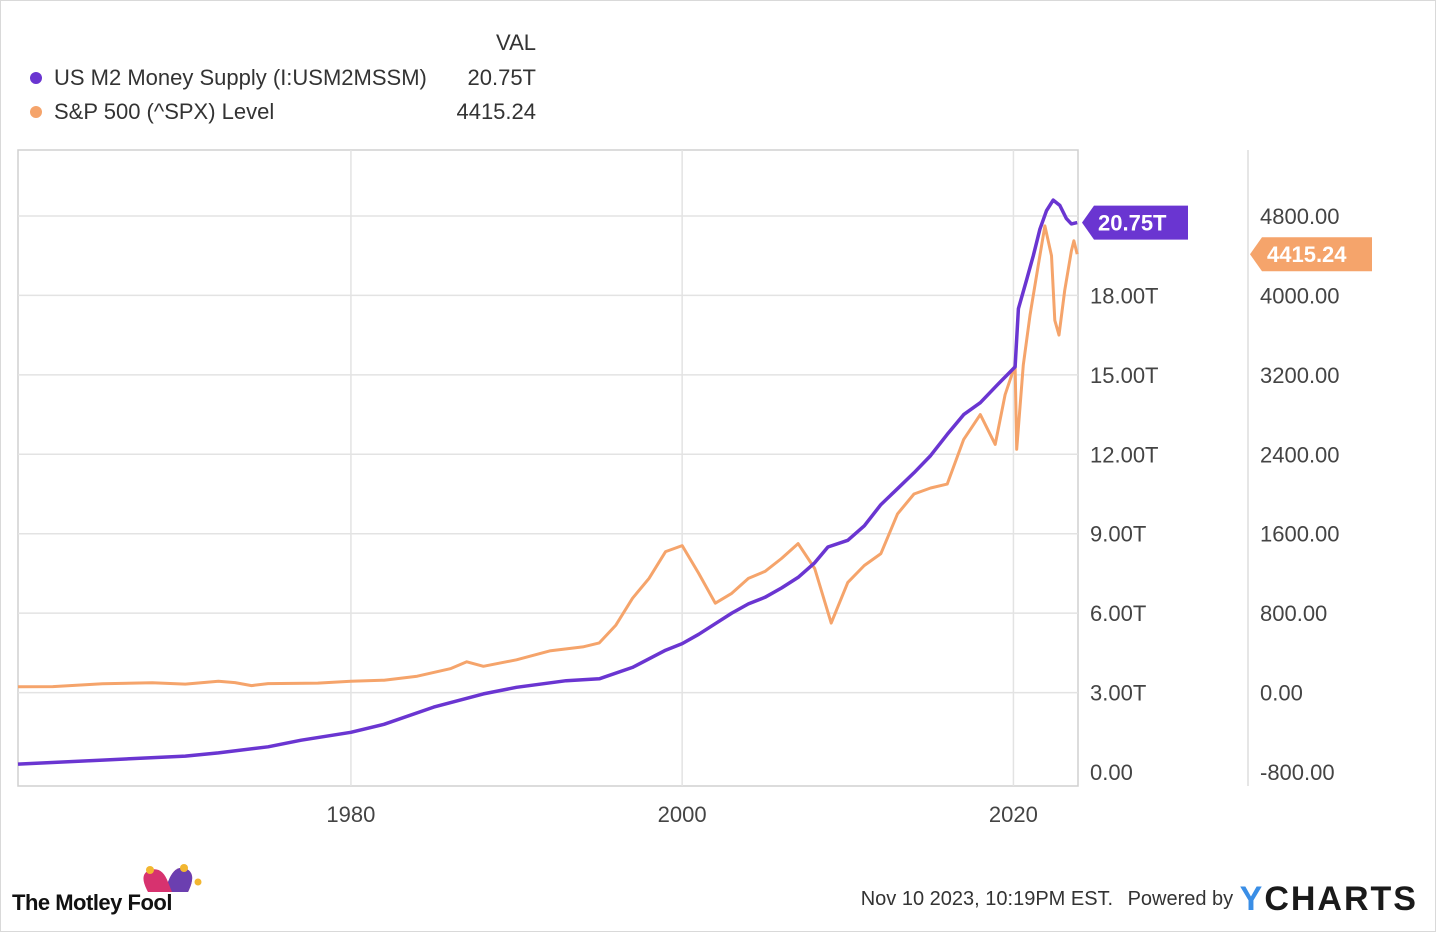 The width and height of the screenshot is (1436, 934). I want to click on left-tick-label: 3.00T, so click(1118, 693).